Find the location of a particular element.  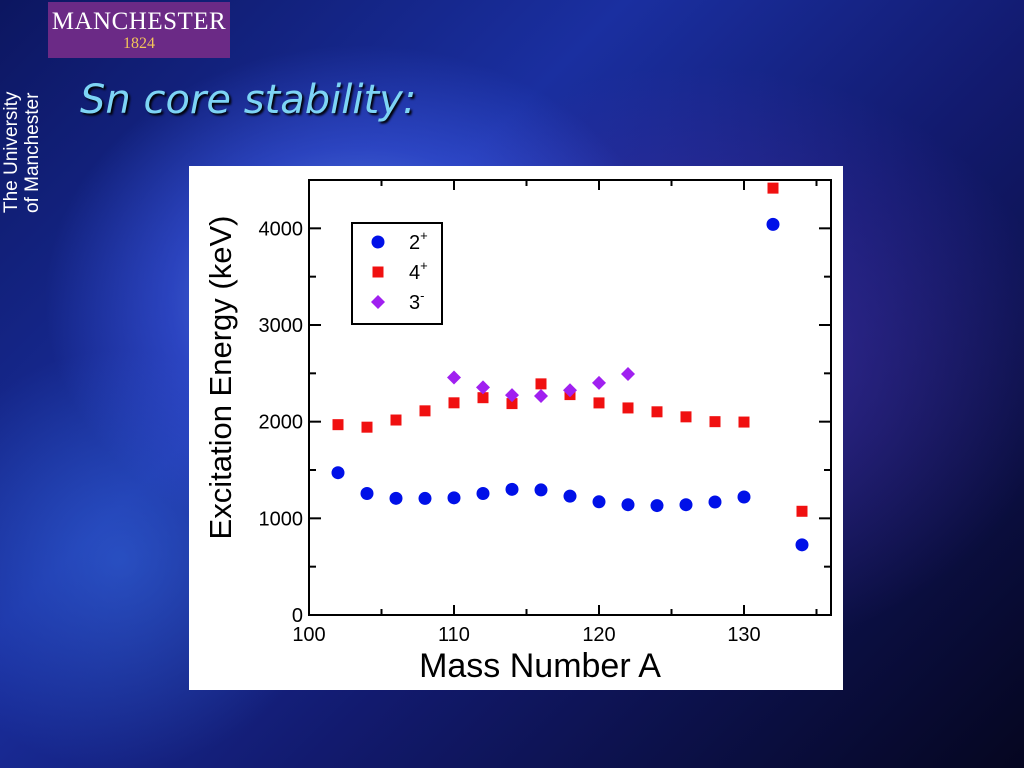

x-tick-label: 120 is located at coordinates (598, 635).